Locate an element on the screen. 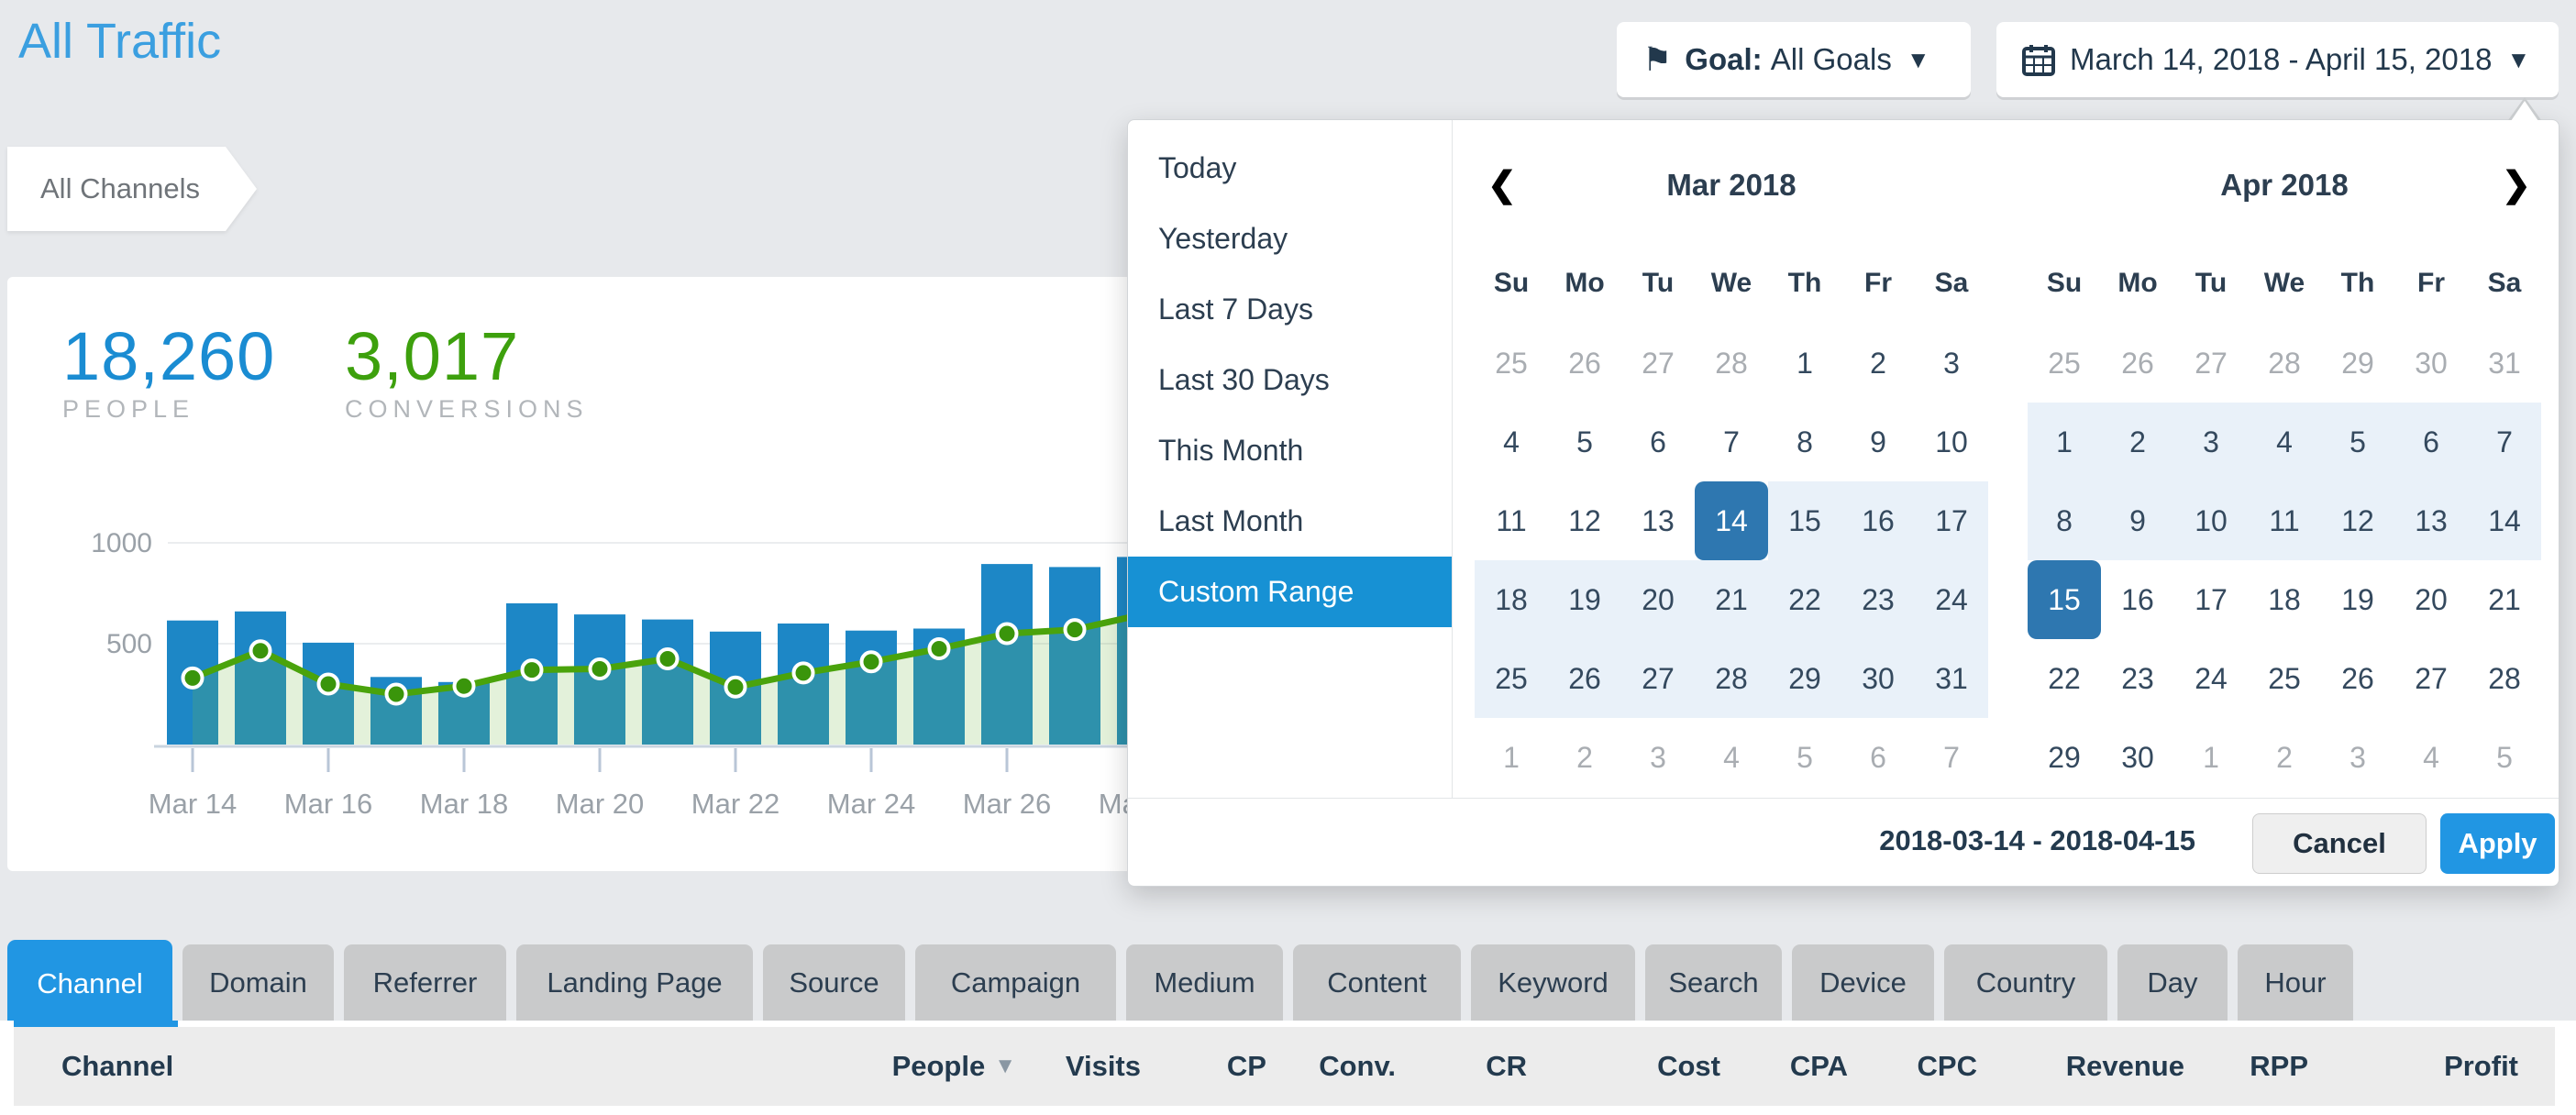  apply-button: Apply is located at coordinates (2497, 843).